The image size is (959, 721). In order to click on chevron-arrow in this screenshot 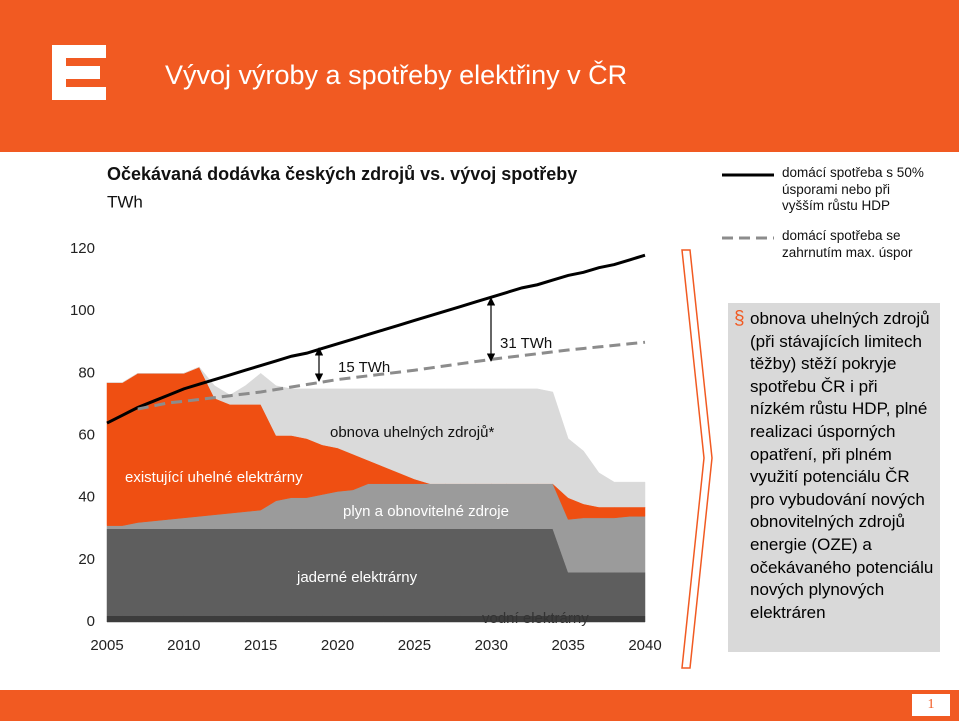, I will do `click(697, 459)`.